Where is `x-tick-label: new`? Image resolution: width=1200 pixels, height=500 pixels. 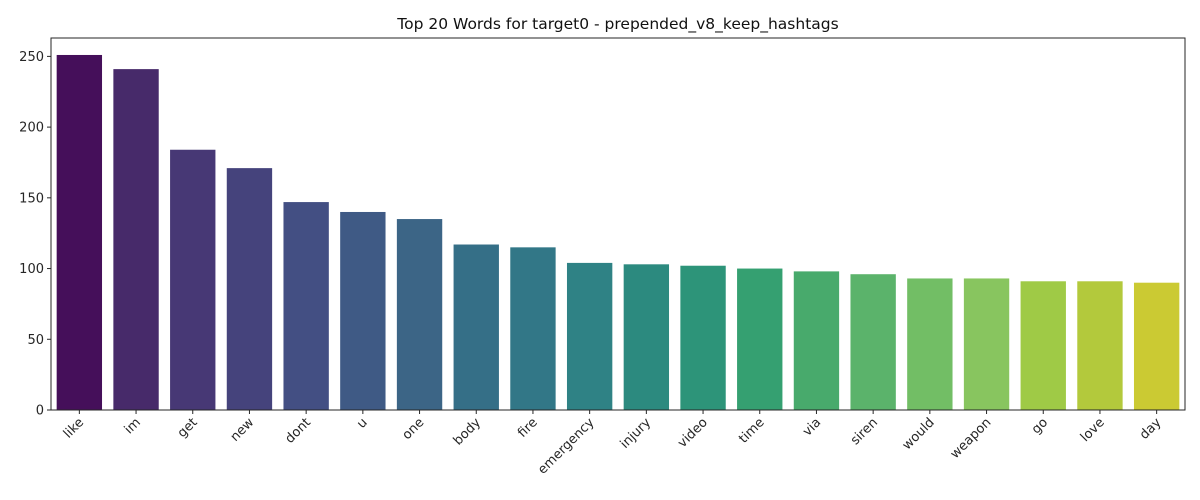
x-tick-label: new is located at coordinates (243, 430).